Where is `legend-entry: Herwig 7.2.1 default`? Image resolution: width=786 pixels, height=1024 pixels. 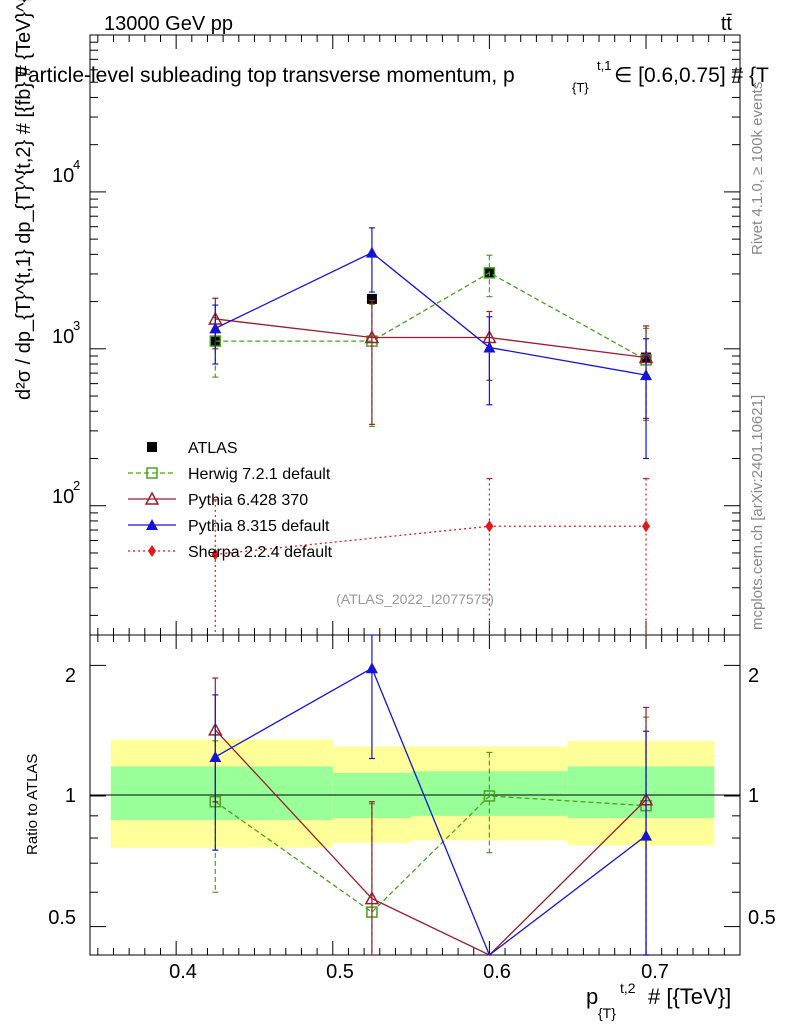 legend-entry: Herwig 7.2.1 default is located at coordinates (229, 474).